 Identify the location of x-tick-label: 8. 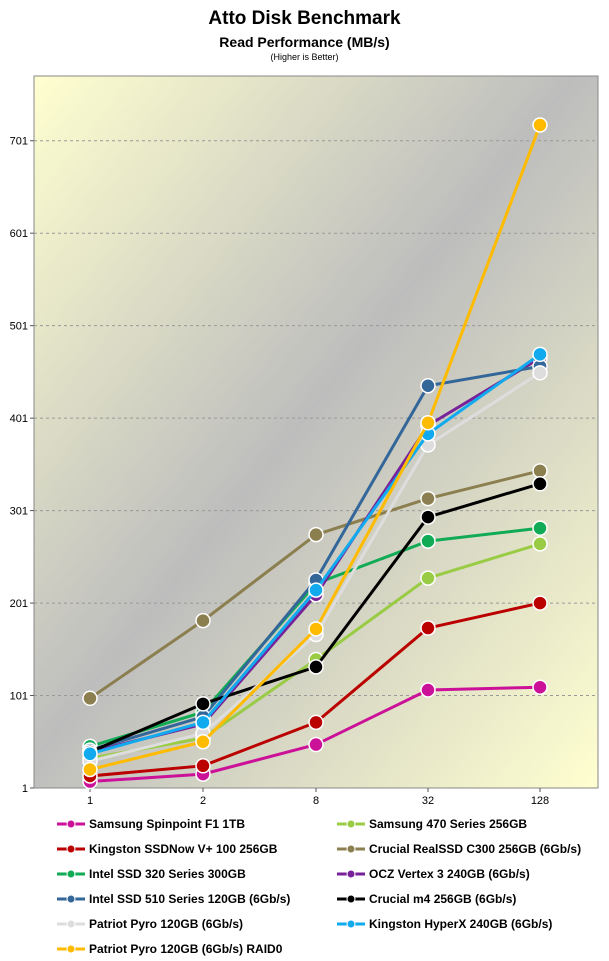
(316, 801).